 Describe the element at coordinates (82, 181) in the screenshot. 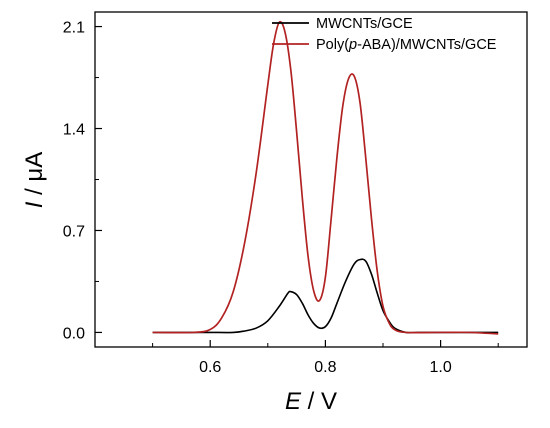

I see `y-axis: 0.0 0.7 1.4 2.1` at that location.